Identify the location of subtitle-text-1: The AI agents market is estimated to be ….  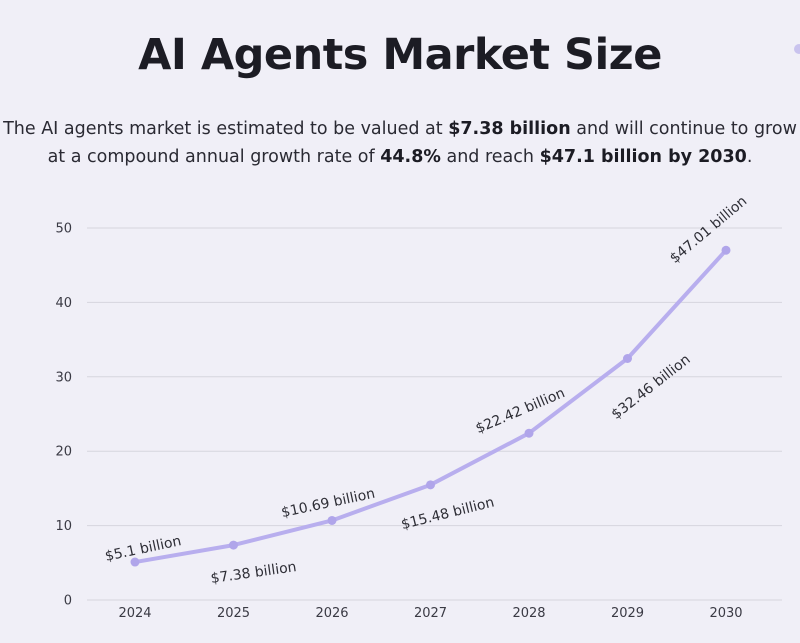
(226, 129).